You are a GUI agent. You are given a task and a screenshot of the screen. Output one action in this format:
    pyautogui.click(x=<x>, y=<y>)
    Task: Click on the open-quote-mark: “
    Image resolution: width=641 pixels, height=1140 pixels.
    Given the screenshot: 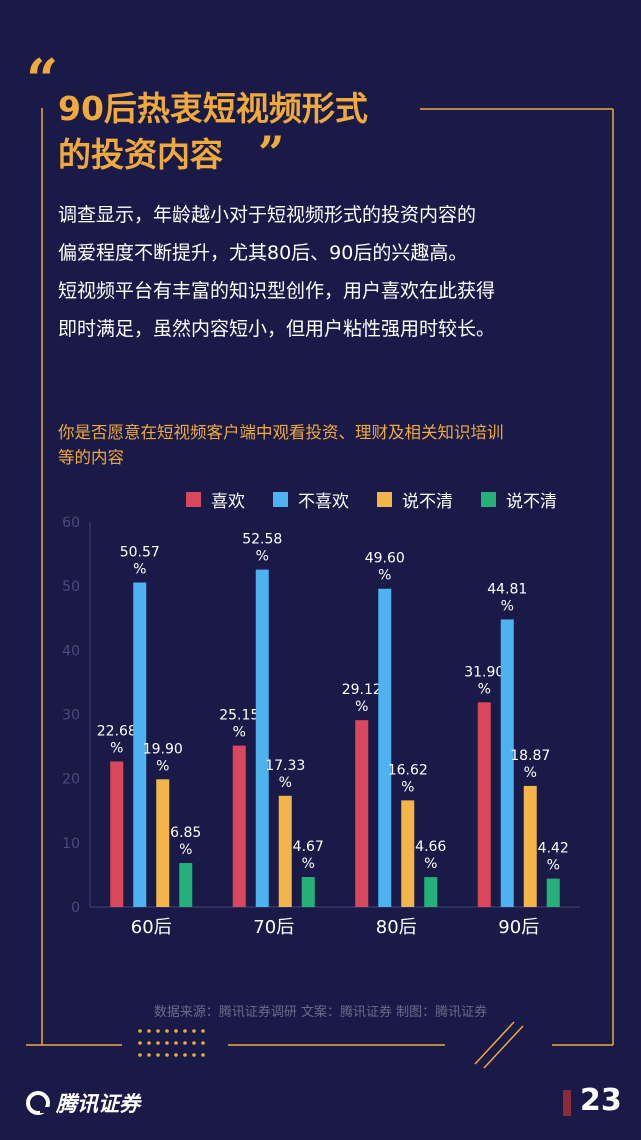 What is the action you would take?
    pyautogui.click(x=42, y=80)
    